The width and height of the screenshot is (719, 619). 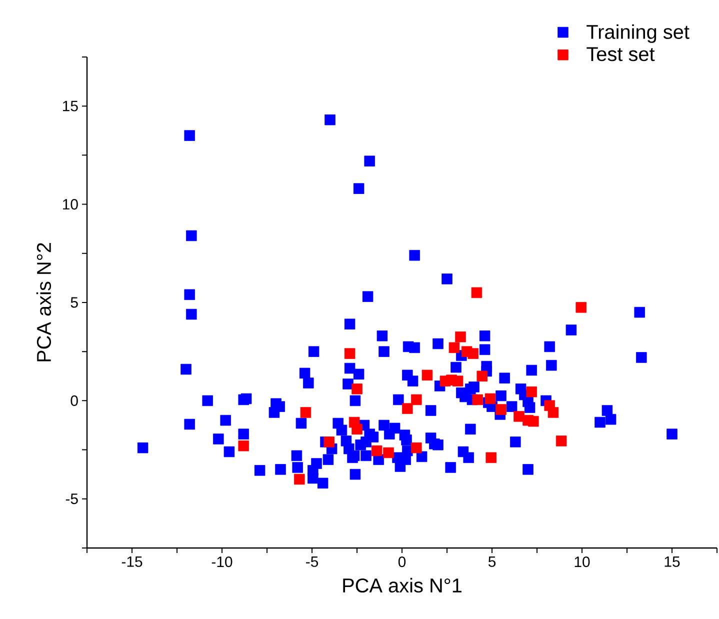 I want to click on x-tick-label: 15, so click(x=672, y=561).